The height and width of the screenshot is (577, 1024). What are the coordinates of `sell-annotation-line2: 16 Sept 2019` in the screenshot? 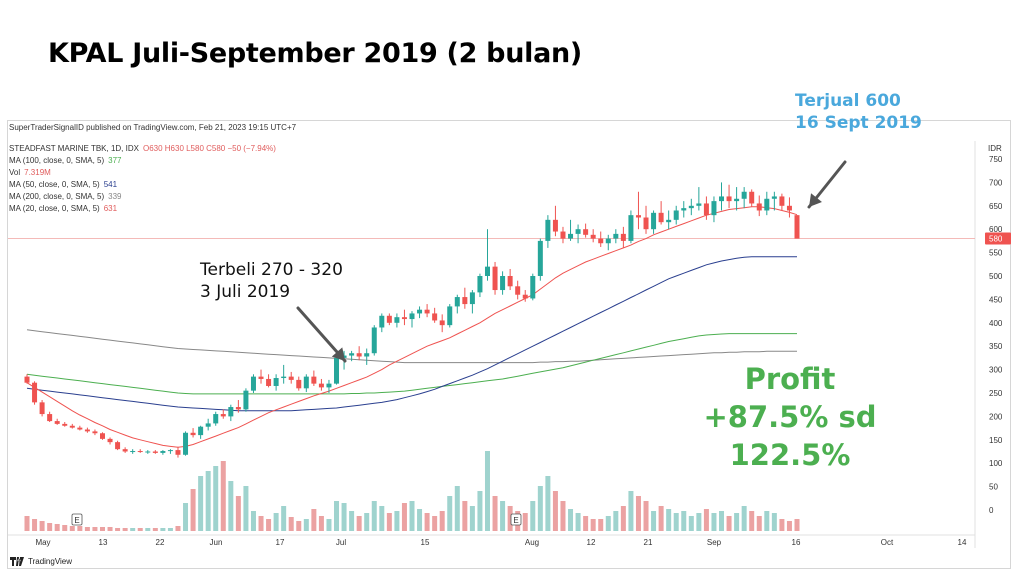 It's located at (858, 123).